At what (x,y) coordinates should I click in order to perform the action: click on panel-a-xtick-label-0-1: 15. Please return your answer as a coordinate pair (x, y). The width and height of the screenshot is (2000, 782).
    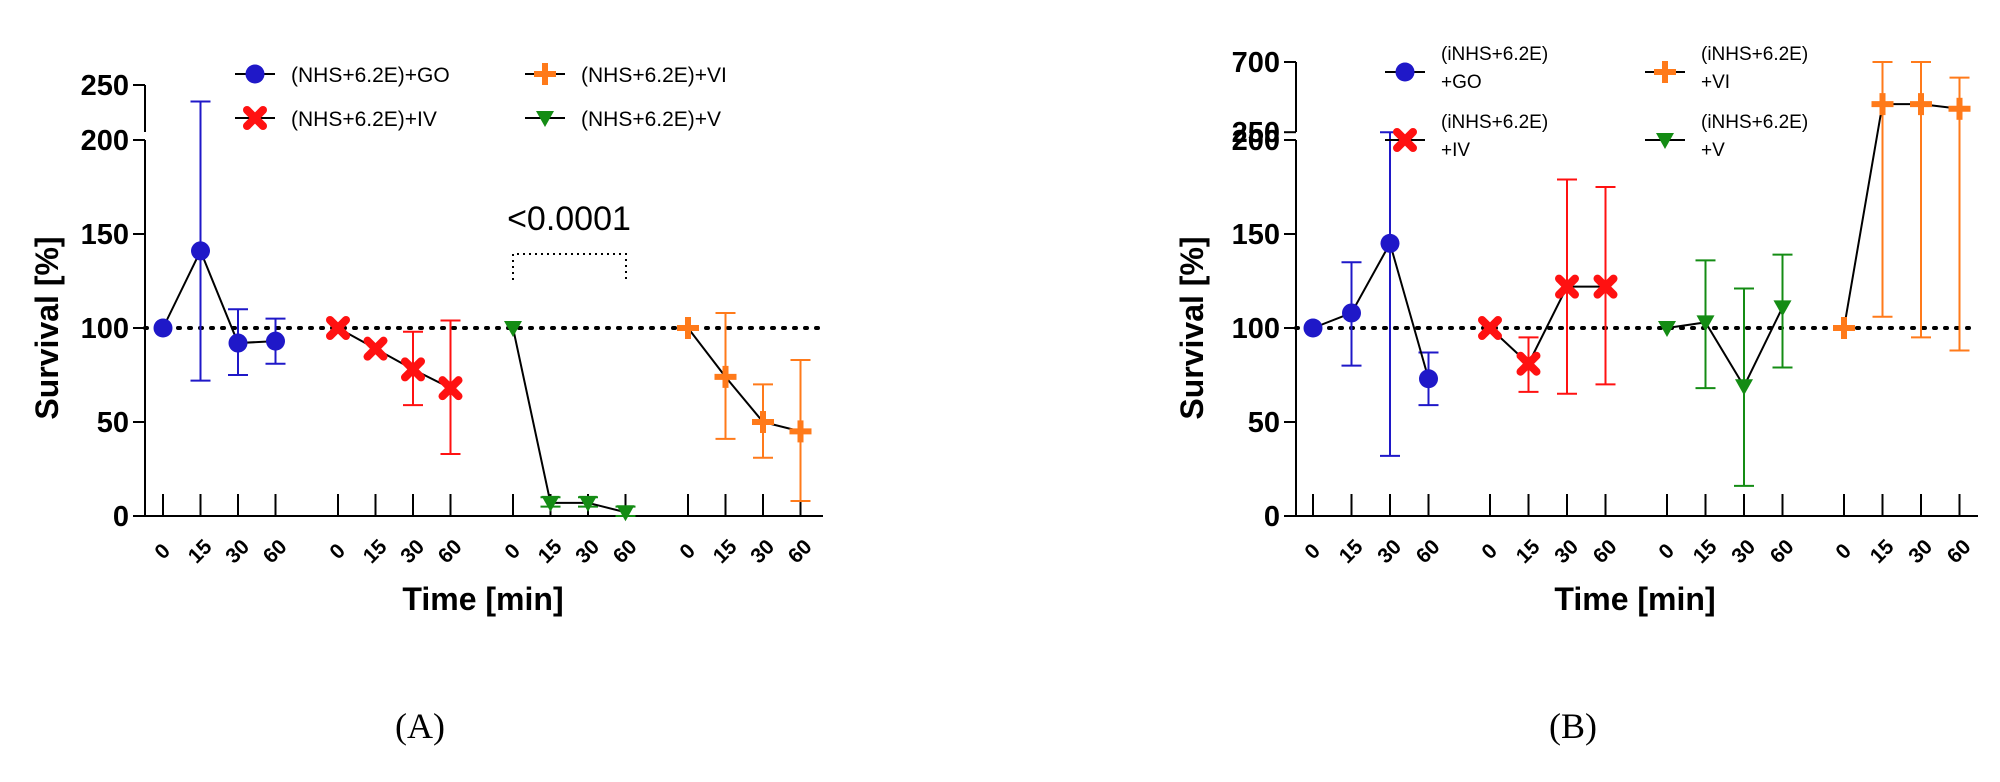
    Looking at the image, I should click on (200, 551).